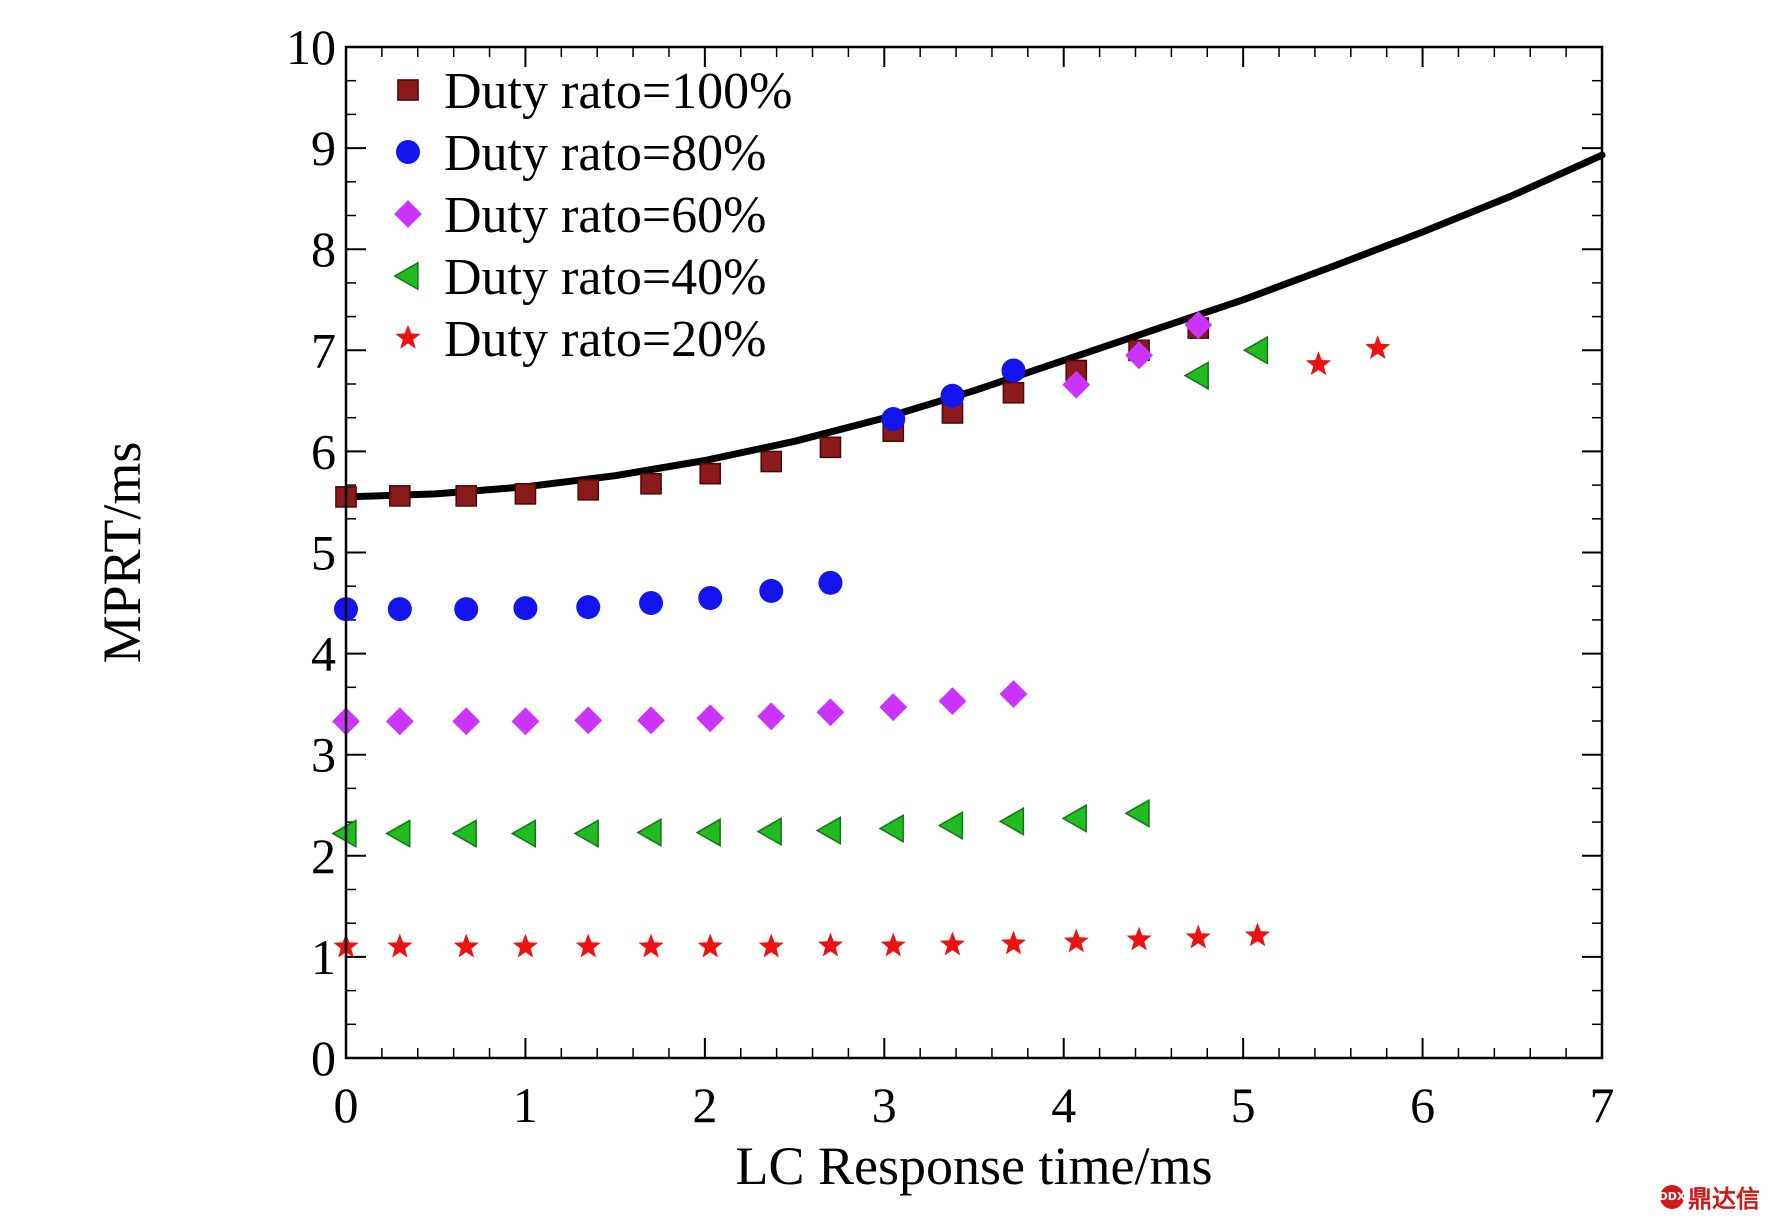  I want to click on y-tick-label: 1, so click(323, 957).